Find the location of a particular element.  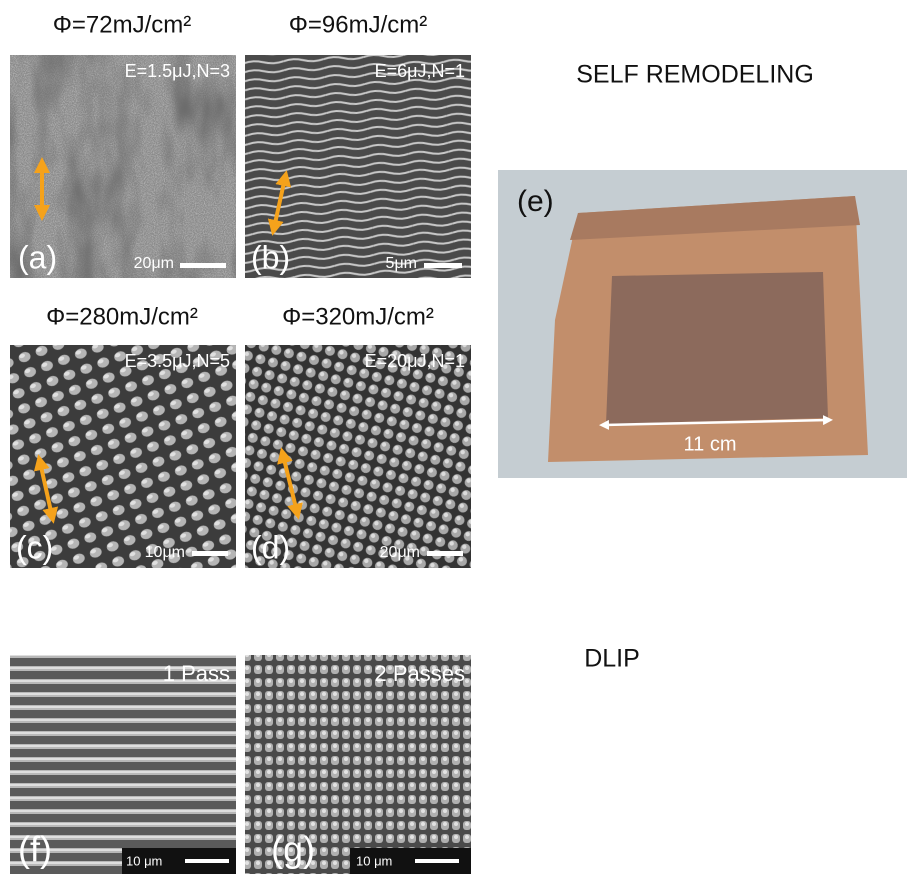

annotation: E=3.5μJ,N=5 is located at coordinates (177, 361).